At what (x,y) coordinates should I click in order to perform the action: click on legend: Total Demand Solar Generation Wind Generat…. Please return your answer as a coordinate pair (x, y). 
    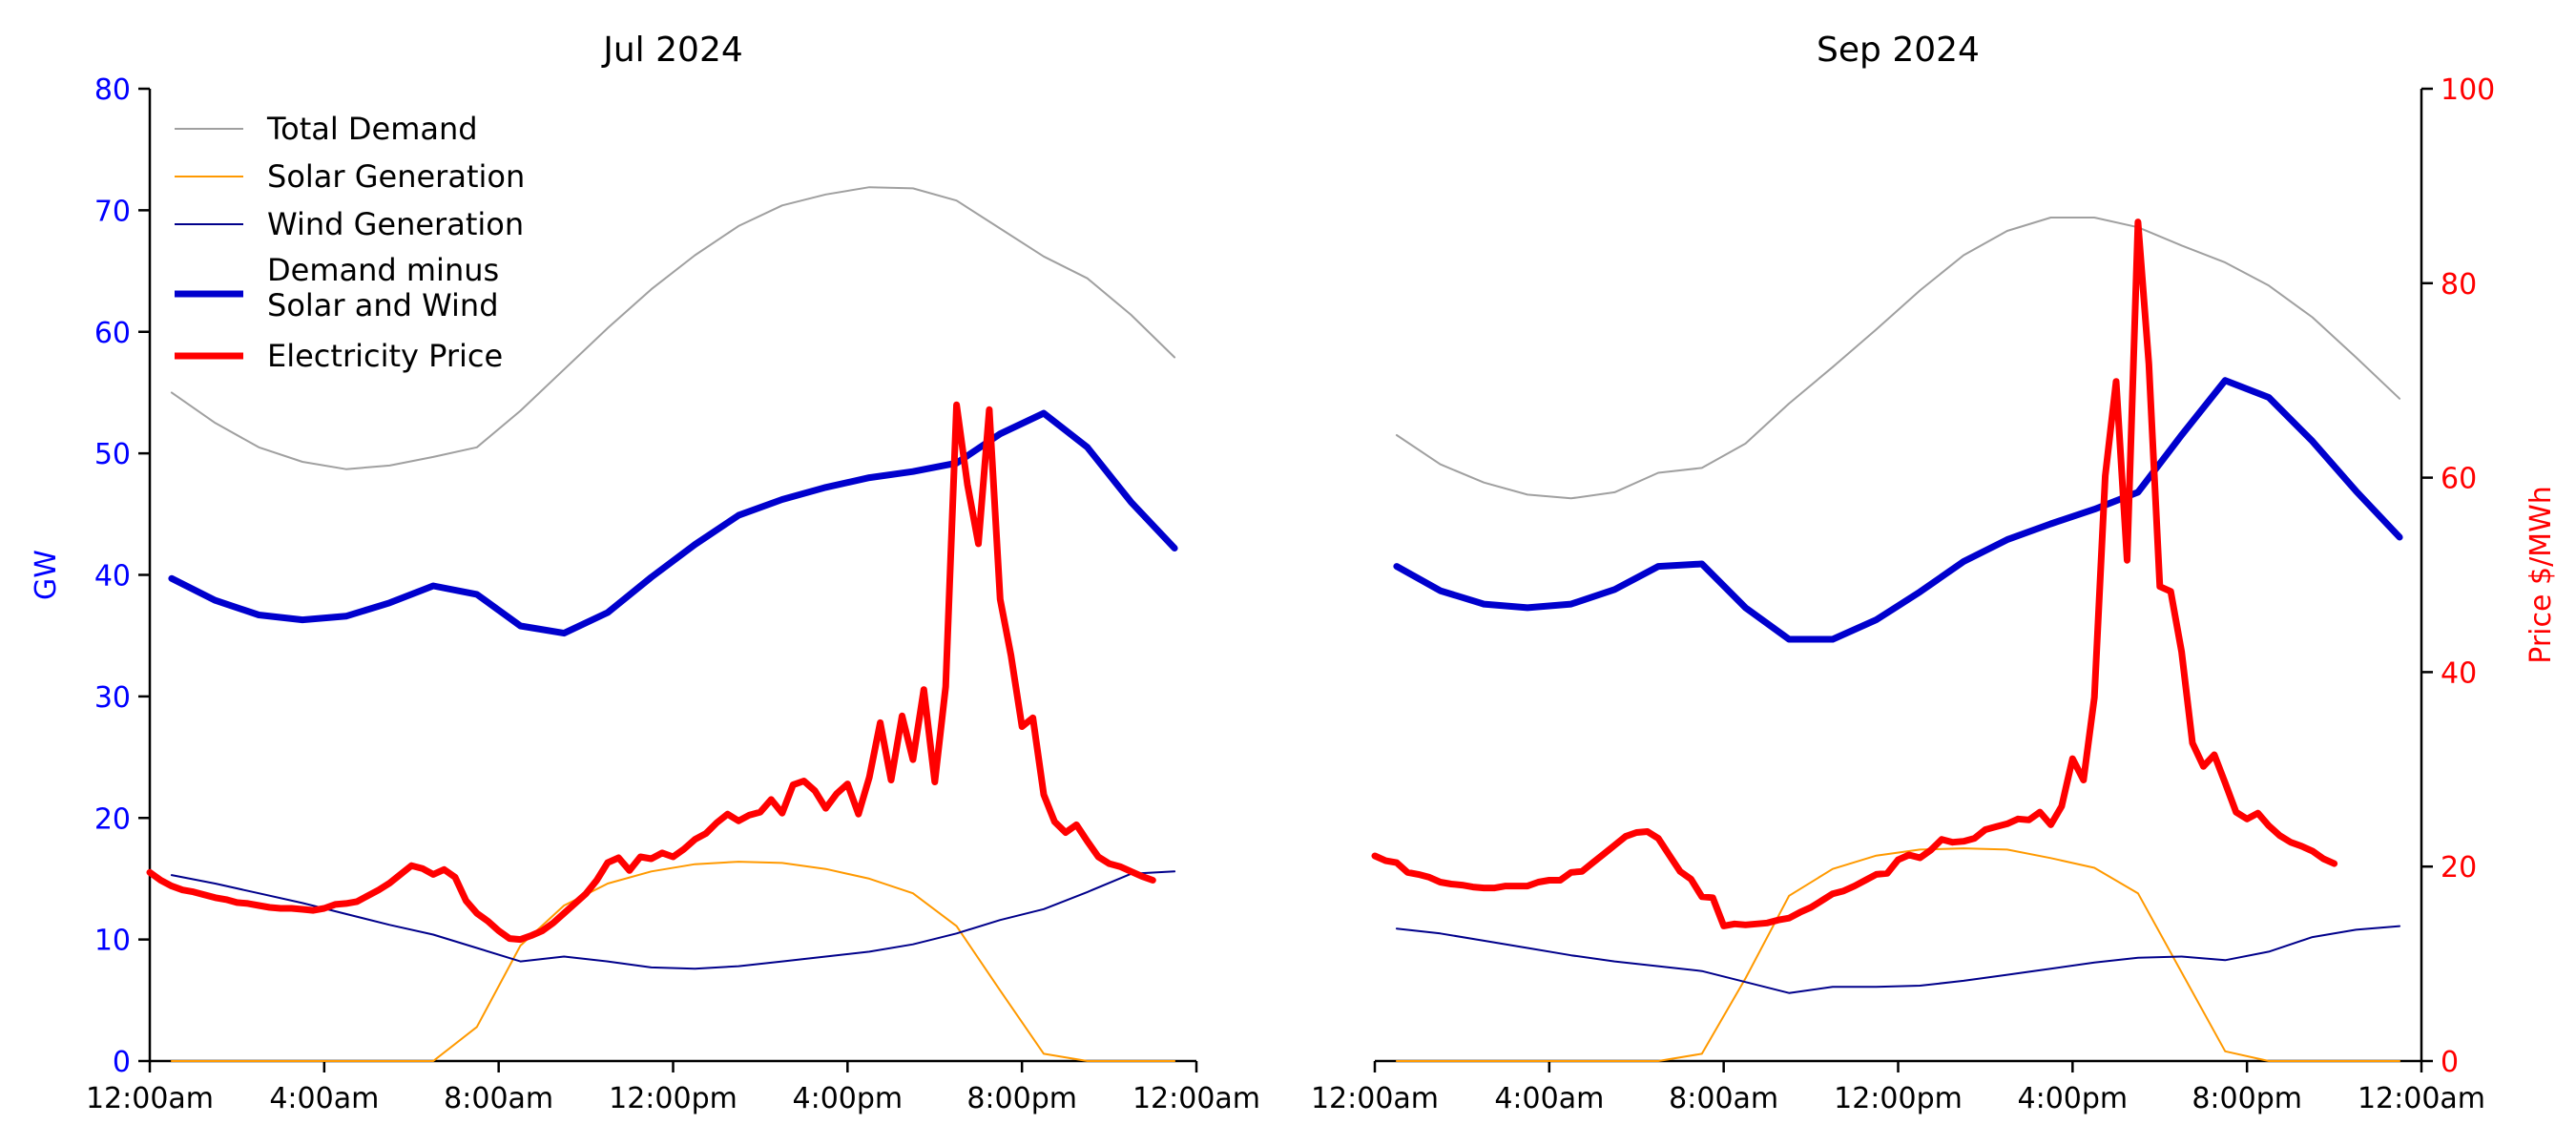
    Looking at the image, I should click on (350, 242).